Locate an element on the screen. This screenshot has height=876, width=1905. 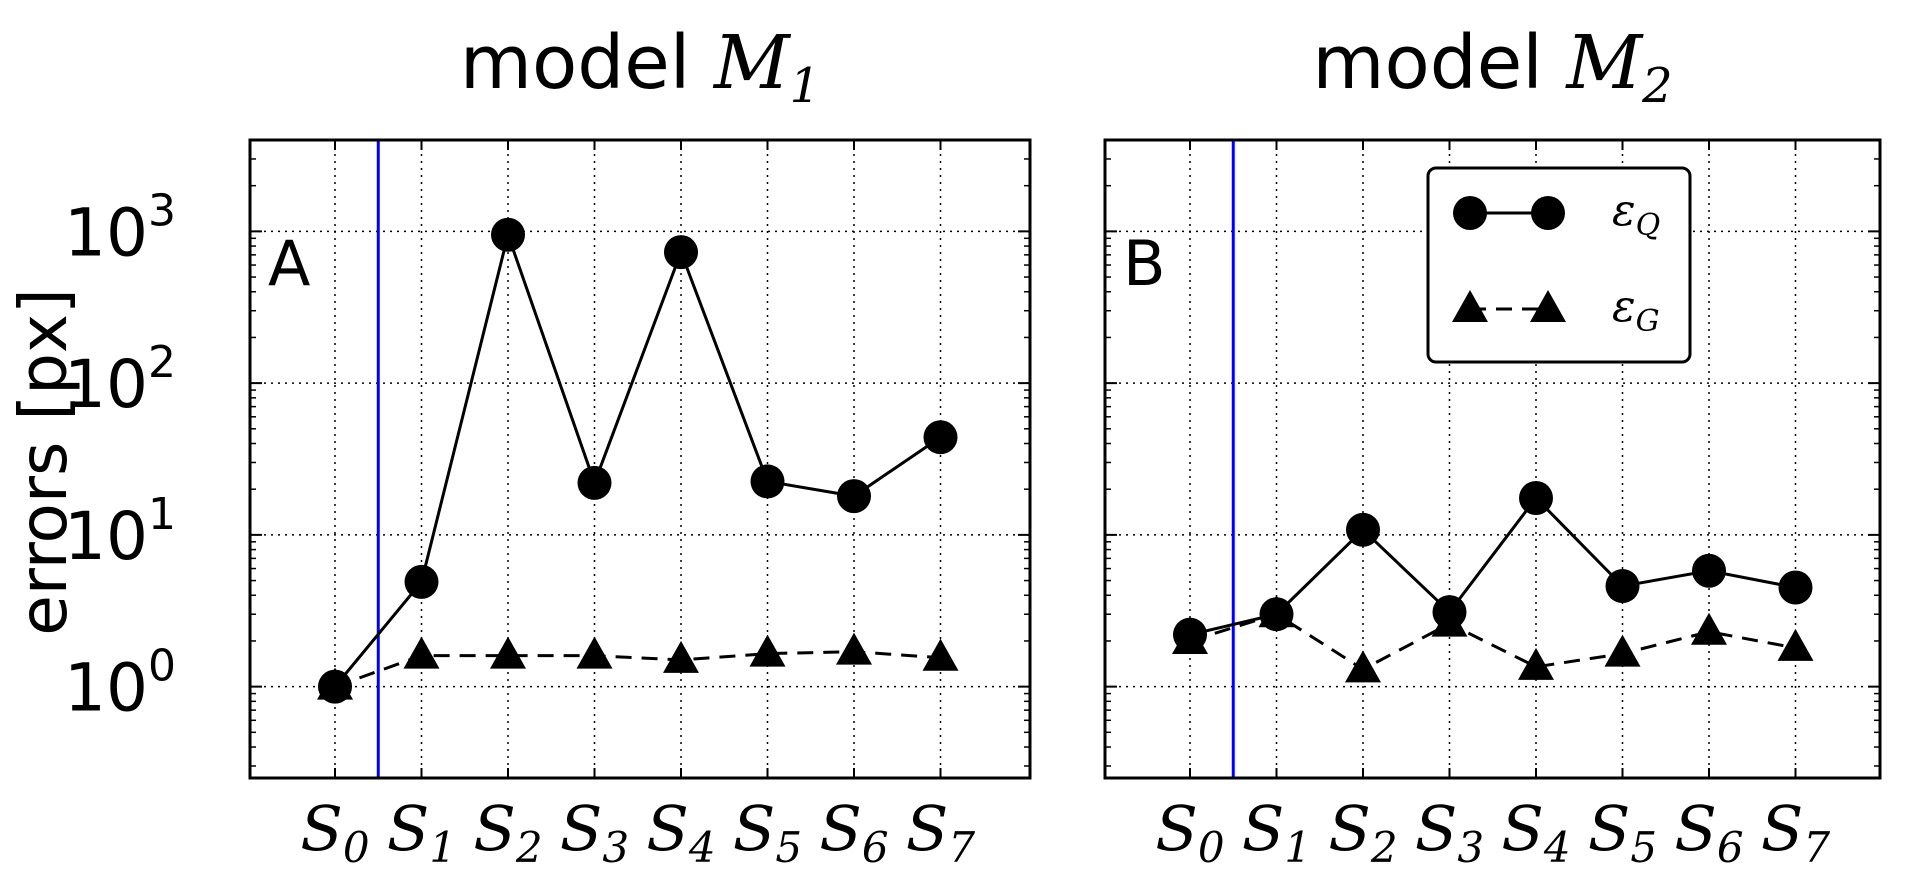
series-eg-line is located at coordinates (637, 669).